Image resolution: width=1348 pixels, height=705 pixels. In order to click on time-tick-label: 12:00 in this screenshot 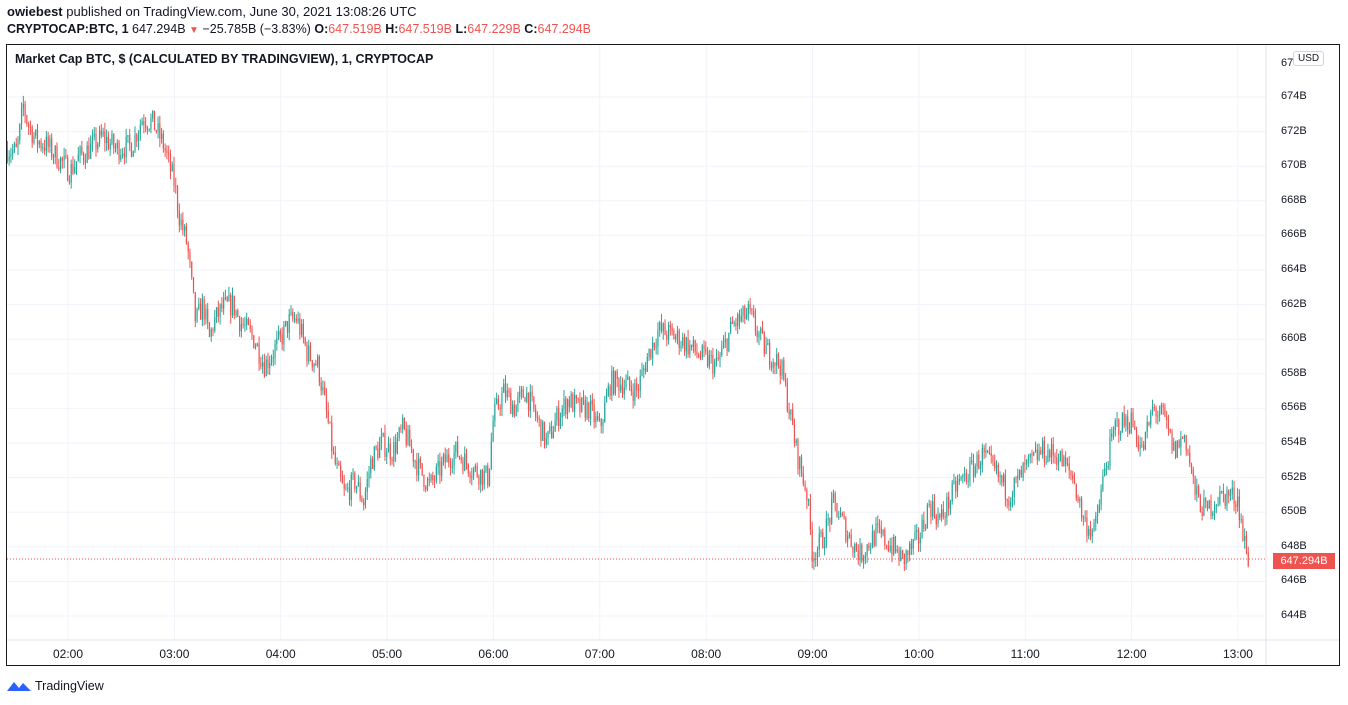, I will do `click(1131, 654)`.